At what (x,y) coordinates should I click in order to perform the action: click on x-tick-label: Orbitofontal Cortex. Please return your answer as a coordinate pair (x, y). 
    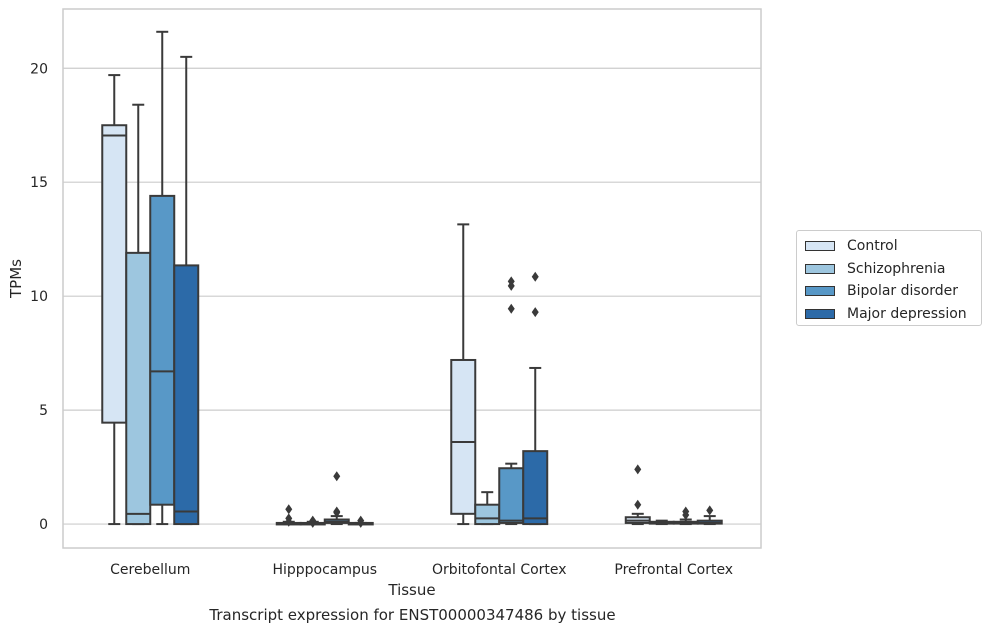
    Looking at the image, I should click on (499, 570).